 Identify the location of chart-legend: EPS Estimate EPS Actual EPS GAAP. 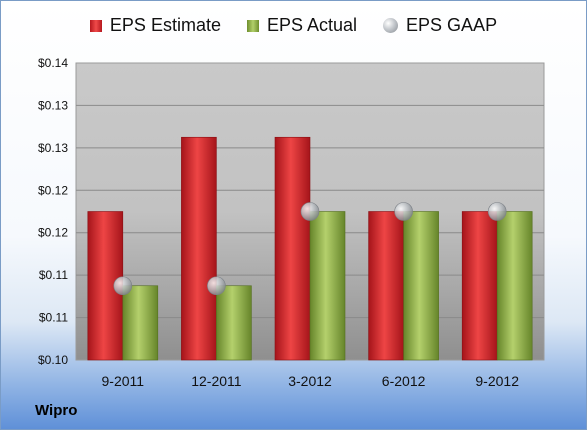
(293, 25).